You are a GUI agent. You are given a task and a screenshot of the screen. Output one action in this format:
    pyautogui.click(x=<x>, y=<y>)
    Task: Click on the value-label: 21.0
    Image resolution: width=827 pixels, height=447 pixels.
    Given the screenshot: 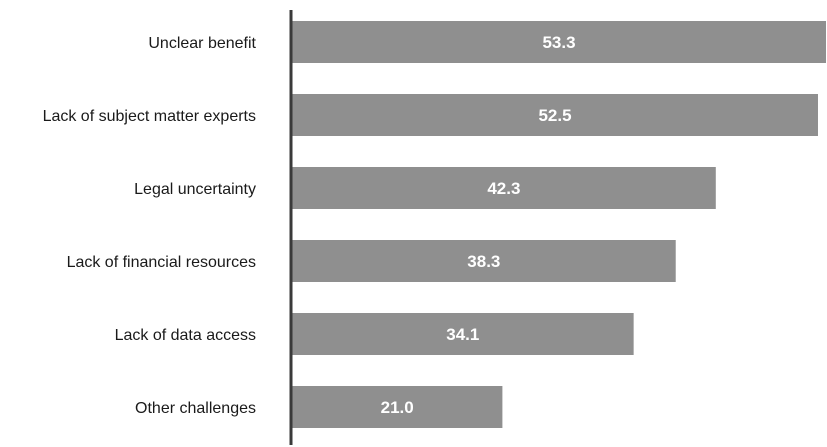 What is the action you would take?
    pyautogui.click(x=397, y=407)
    